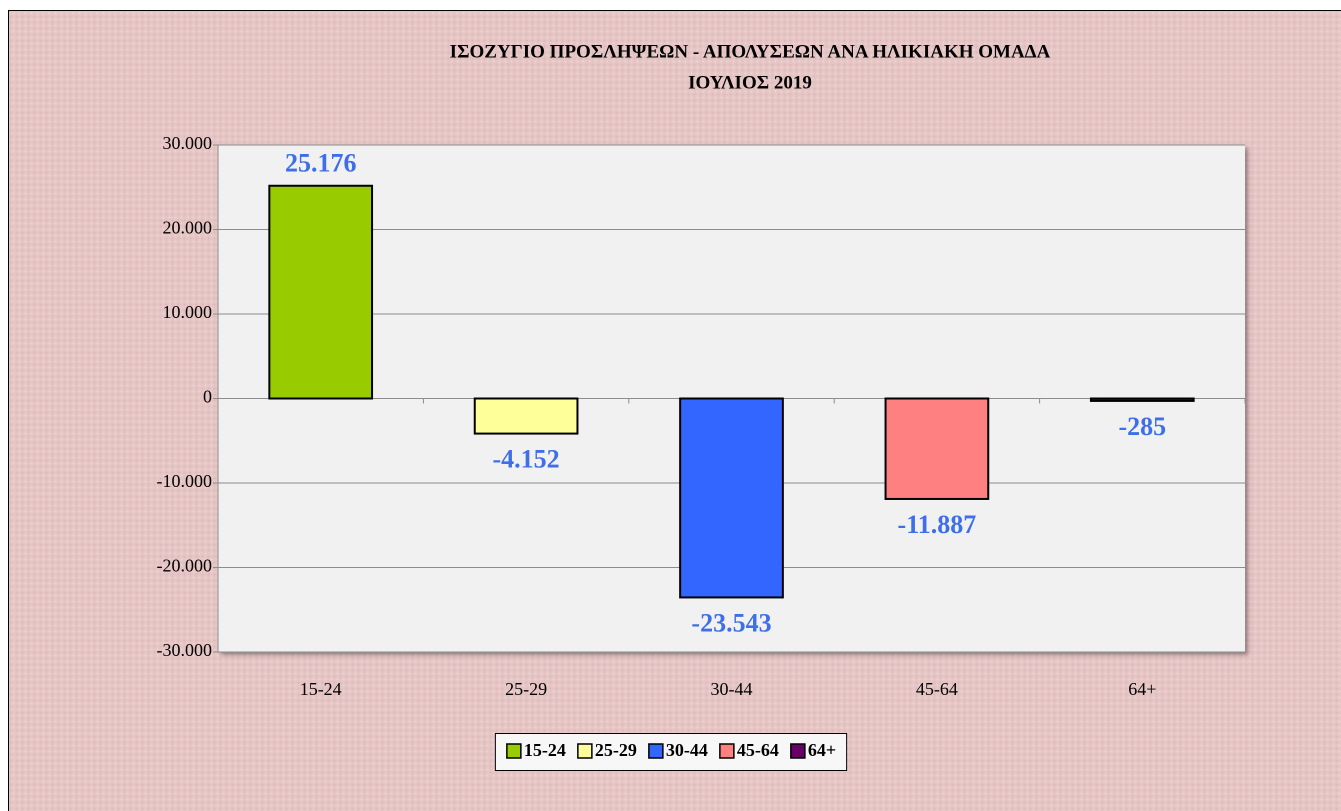 Image resolution: width=1341 pixels, height=811 pixels. What do you see at coordinates (185, 481) in the screenshot?
I see `y-tick-label: -10.000` at bounding box center [185, 481].